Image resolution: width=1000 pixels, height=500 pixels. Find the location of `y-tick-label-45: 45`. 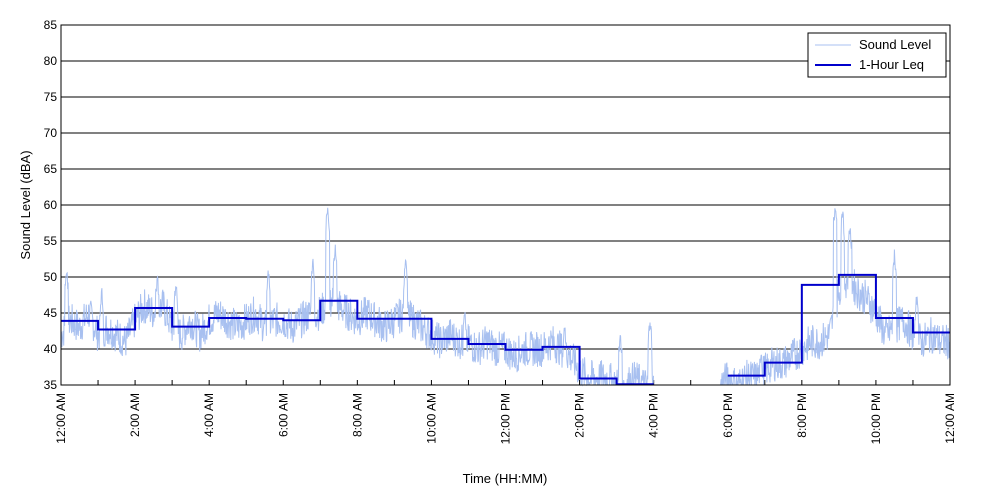

y-tick-label-45: 45 is located at coordinates (51, 313).